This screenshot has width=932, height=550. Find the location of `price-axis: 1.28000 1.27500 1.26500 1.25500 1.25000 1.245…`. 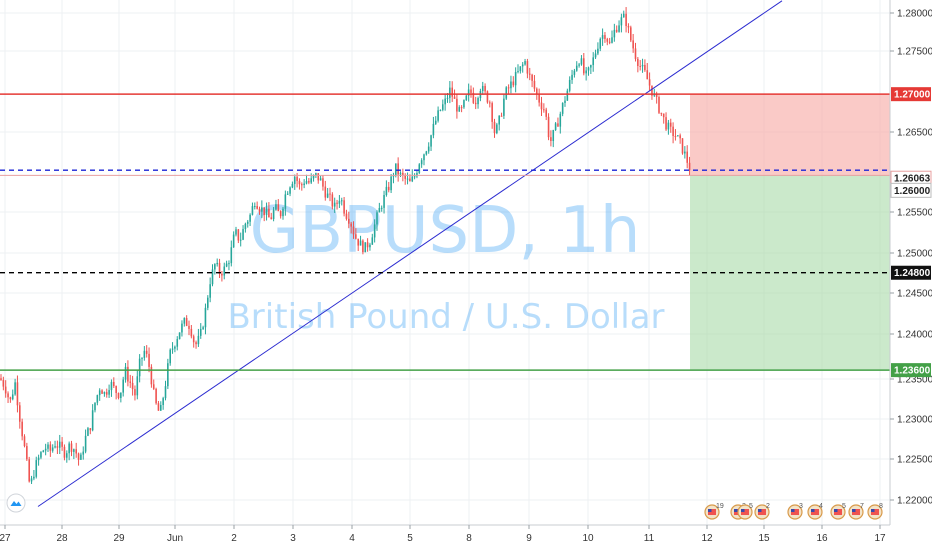

price-axis: 1.28000 1.27500 1.26500 1.25500 1.25000 1.245… is located at coordinates (911, 258).